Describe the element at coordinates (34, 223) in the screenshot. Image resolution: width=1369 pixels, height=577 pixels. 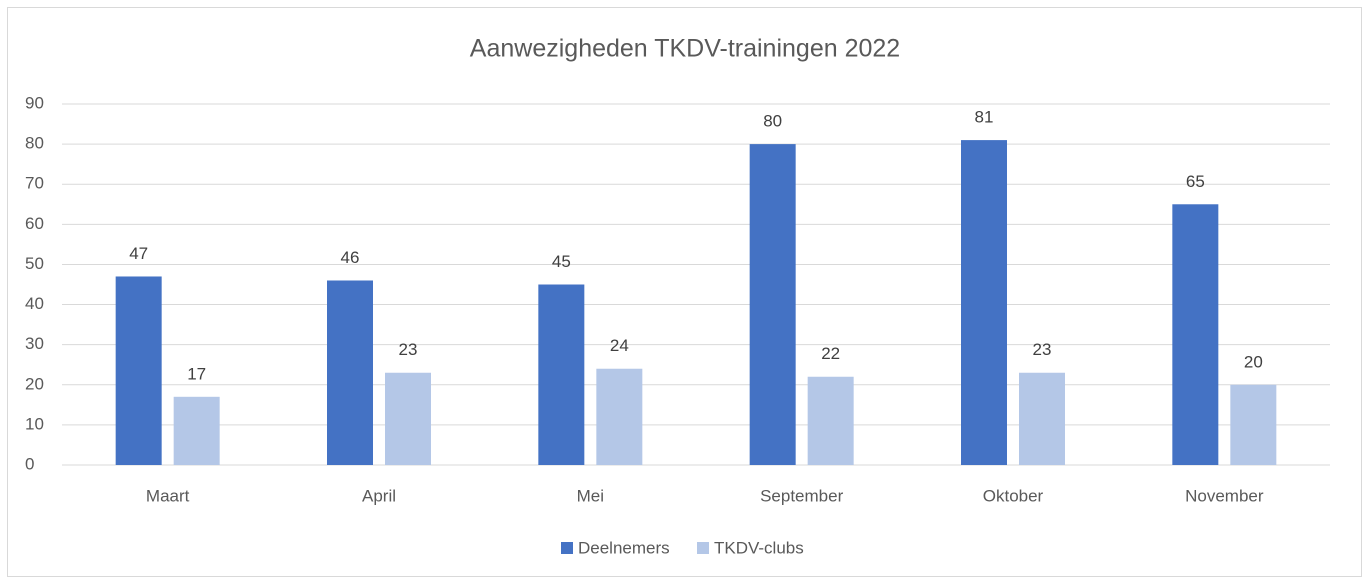
I see `y-tick-label: 60` at that location.